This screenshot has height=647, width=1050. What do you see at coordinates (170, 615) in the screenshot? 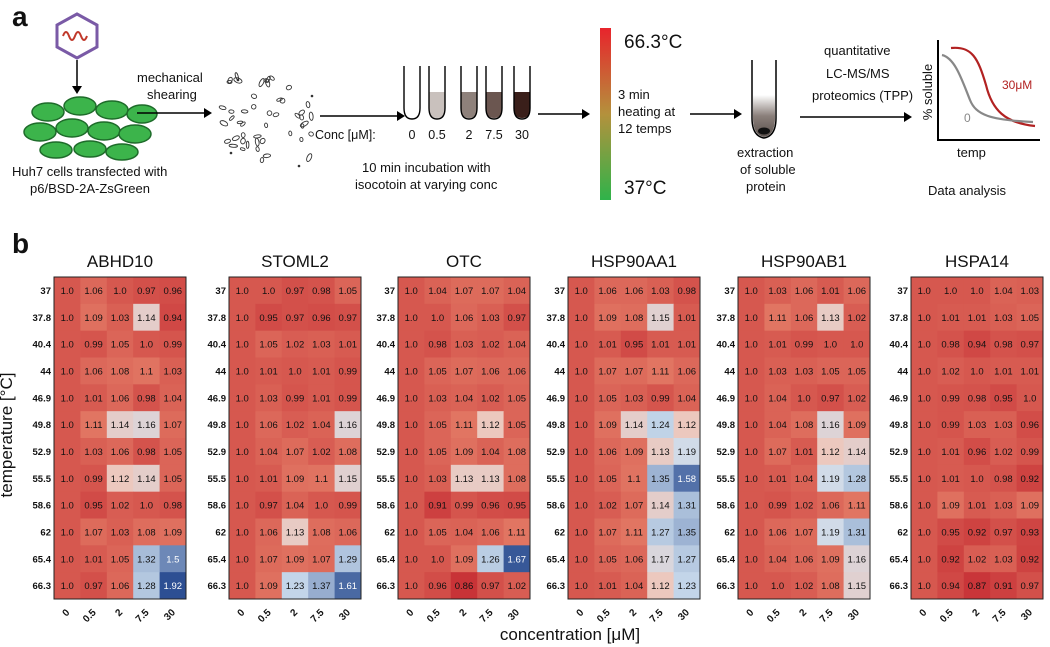
I see `x-tick-label: 30` at bounding box center [170, 615].